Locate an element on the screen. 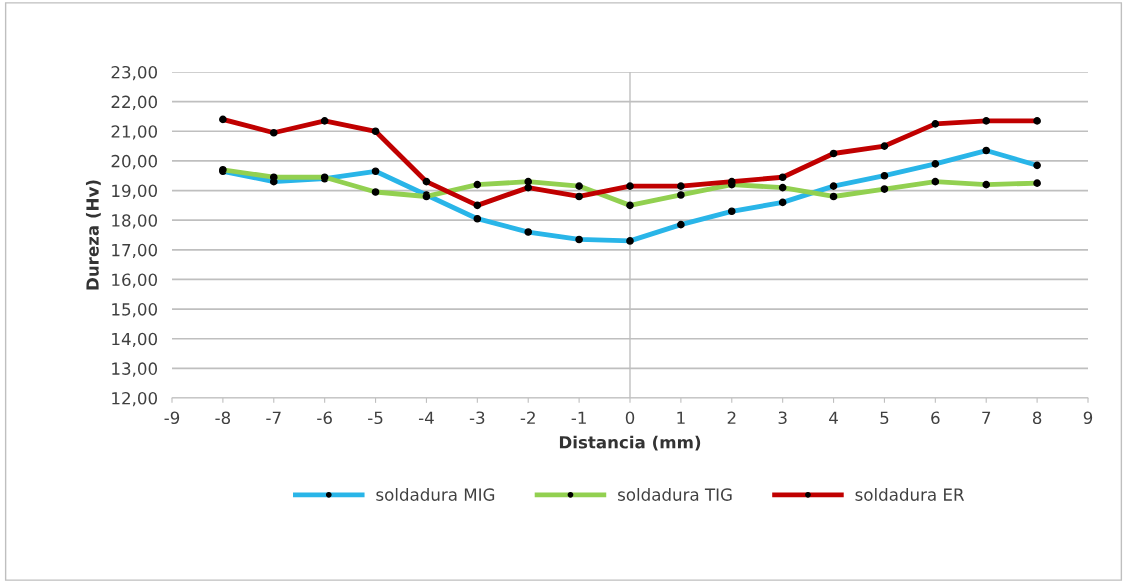  x-tick-label: 6 is located at coordinates (935, 418).